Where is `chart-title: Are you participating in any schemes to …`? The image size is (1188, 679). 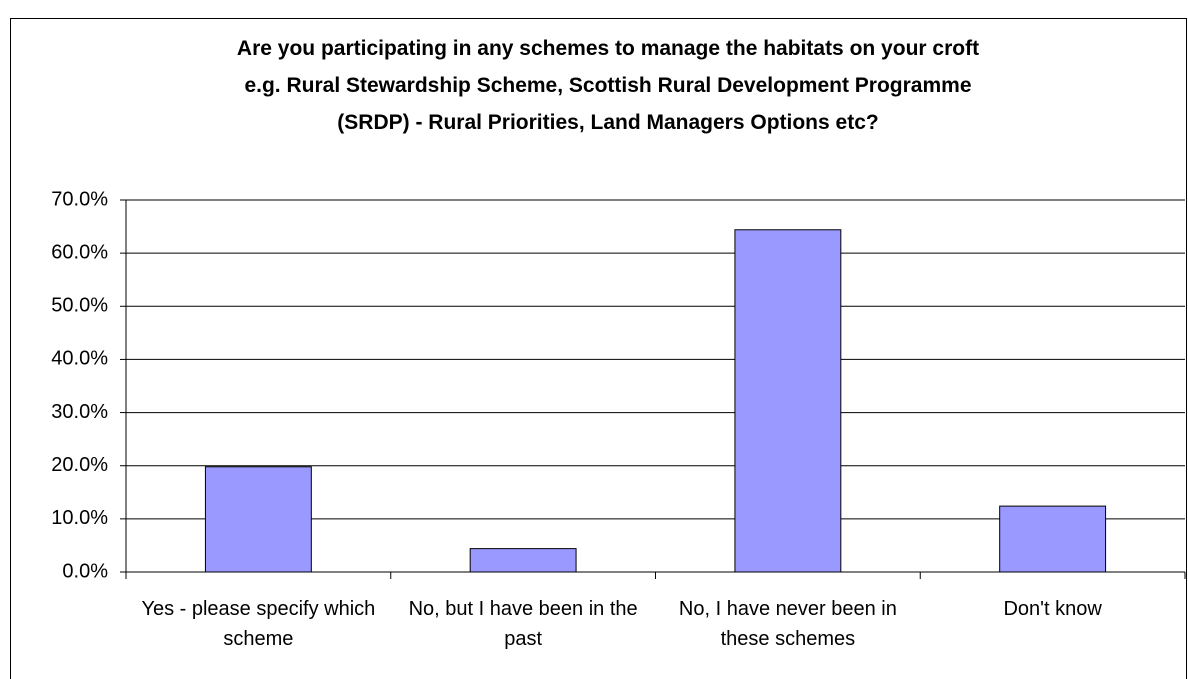
chart-title: Are you participating in any schemes to … is located at coordinates (608, 85).